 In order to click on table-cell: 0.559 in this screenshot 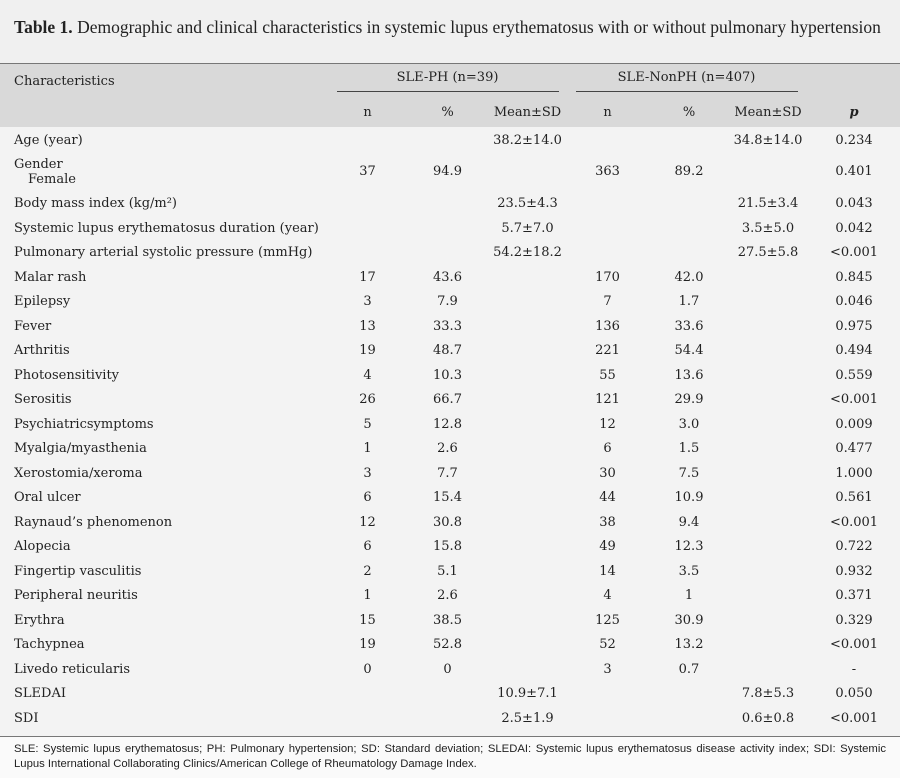, I will do `click(854, 375)`.